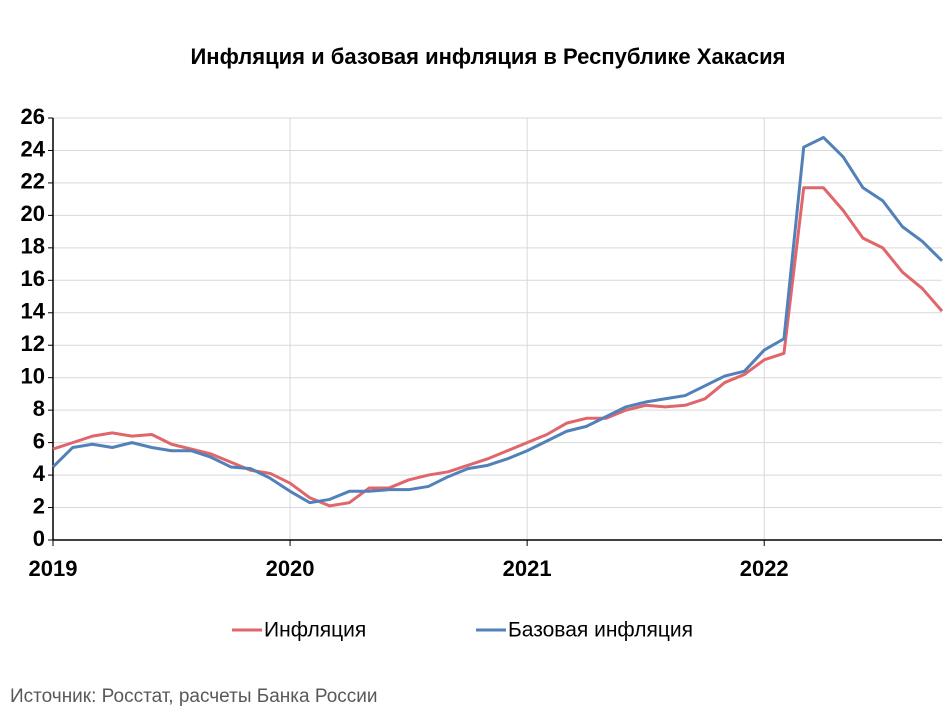 This screenshot has height=712, width=950. What do you see at coordinates (315, 630) in the screenshot?
I see `legend-label: Инфляция` at bounding box center [315, 630].